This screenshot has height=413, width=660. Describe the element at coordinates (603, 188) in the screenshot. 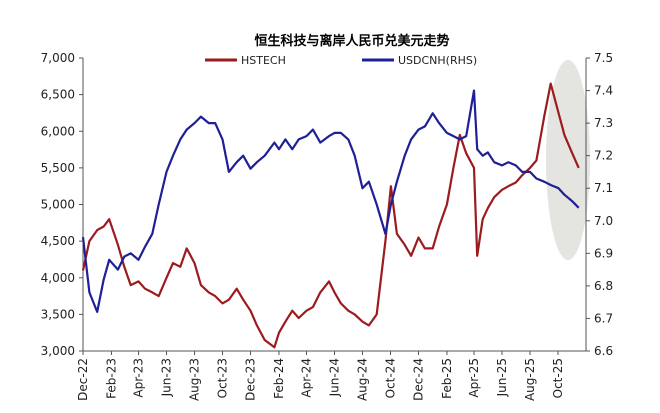

I see `y-right-tick-label: 7.1` at that location.